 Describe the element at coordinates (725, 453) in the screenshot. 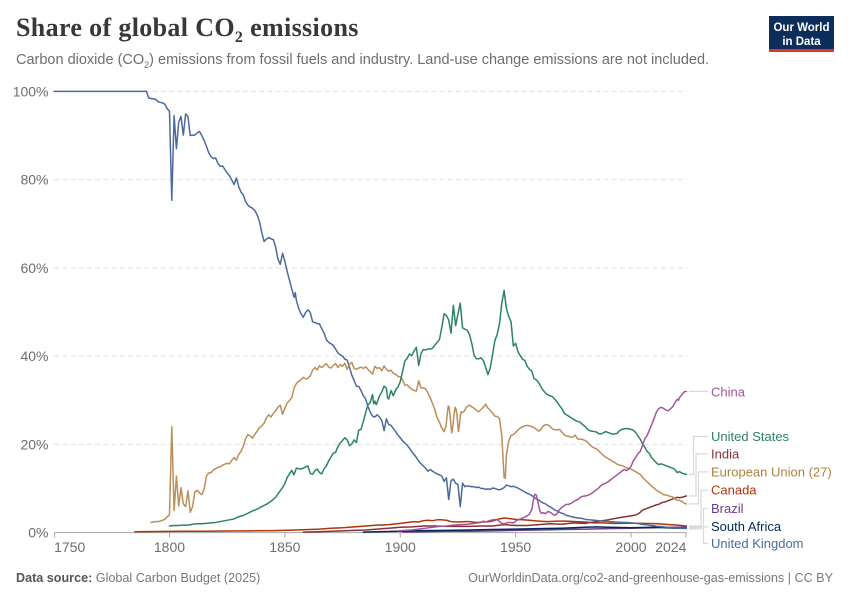

I see `svg-text: India` at that location.